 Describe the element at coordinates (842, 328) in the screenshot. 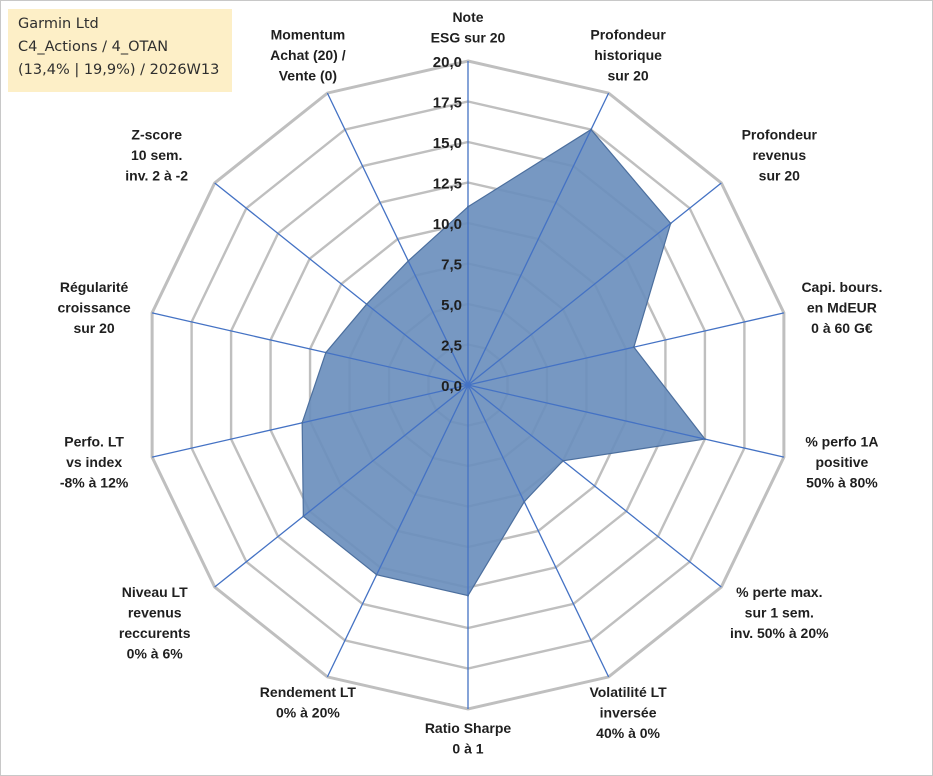

I see `axis-label-line: 0 à 60 G€` at that location.